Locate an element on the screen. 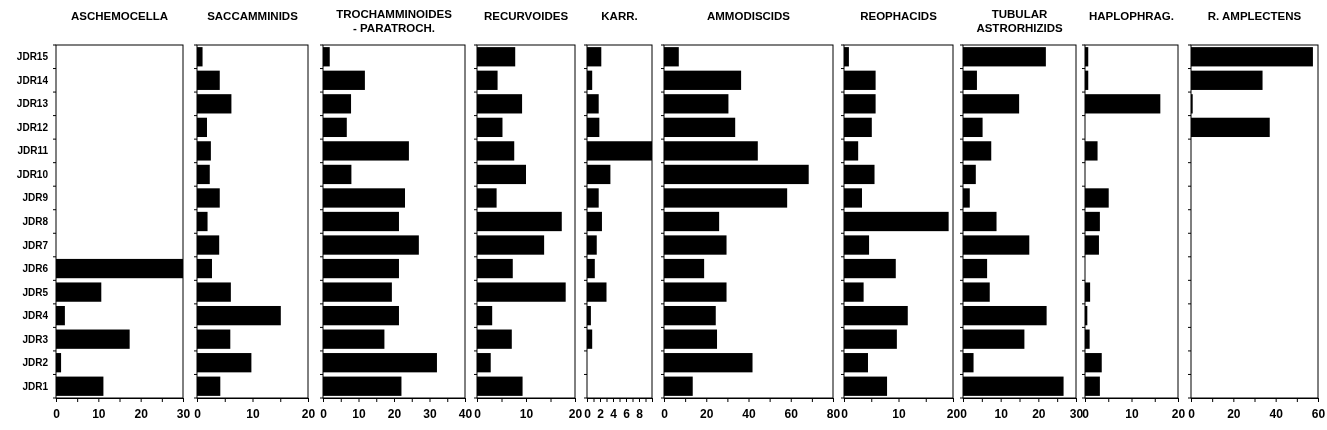 The image size is (1327, 430). chart-title: KARR. is located at coordinates (619, 16).